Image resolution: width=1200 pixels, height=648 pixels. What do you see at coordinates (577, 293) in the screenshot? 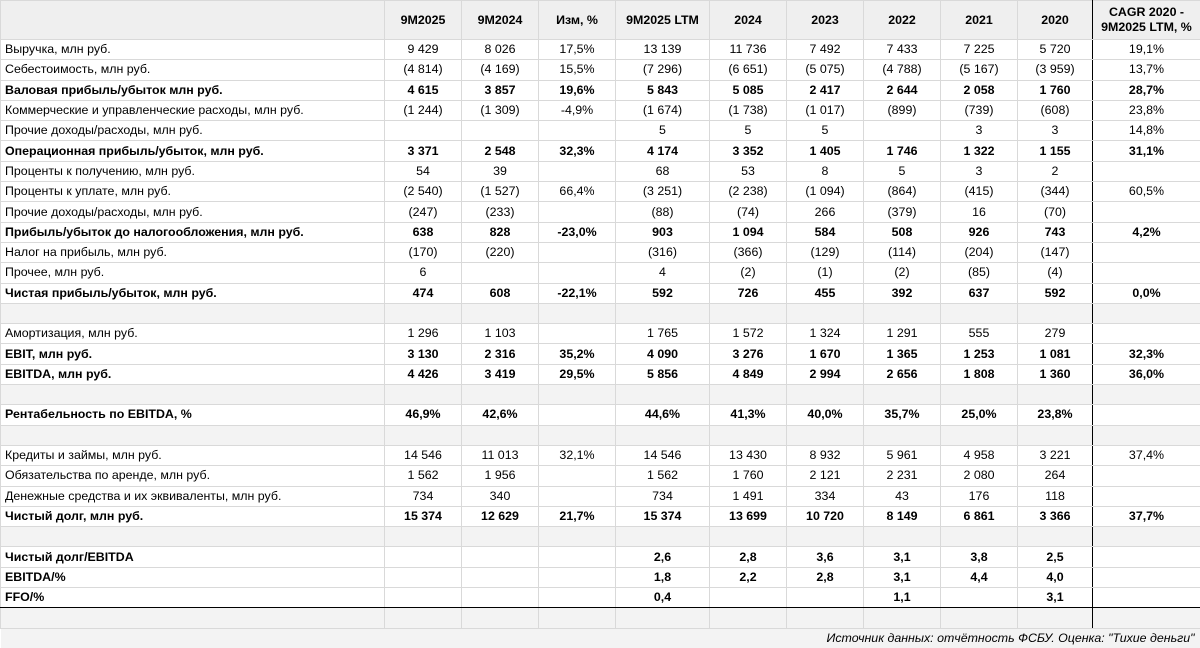
I see `table-cell: -22,1%` at bounding box center [577, 293].